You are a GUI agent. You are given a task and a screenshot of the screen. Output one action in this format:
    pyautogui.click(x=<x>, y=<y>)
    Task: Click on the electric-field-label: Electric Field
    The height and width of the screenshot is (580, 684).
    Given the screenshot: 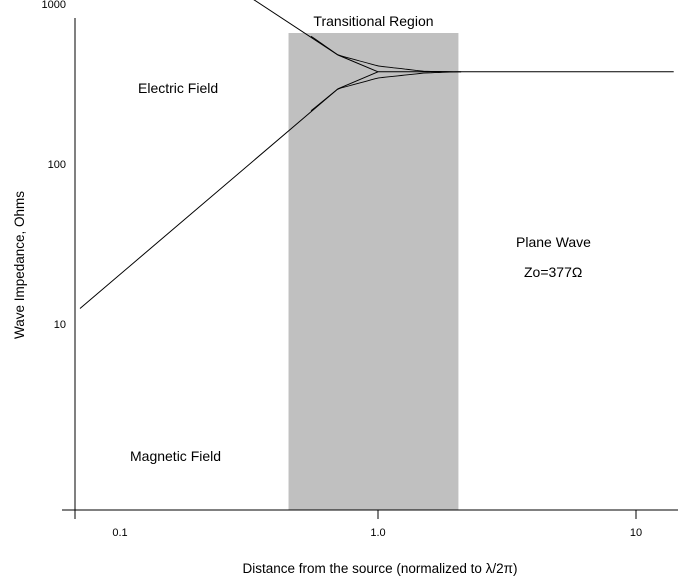 What is the action you would take?
    pyautogui.click(x=178, y=88)
    